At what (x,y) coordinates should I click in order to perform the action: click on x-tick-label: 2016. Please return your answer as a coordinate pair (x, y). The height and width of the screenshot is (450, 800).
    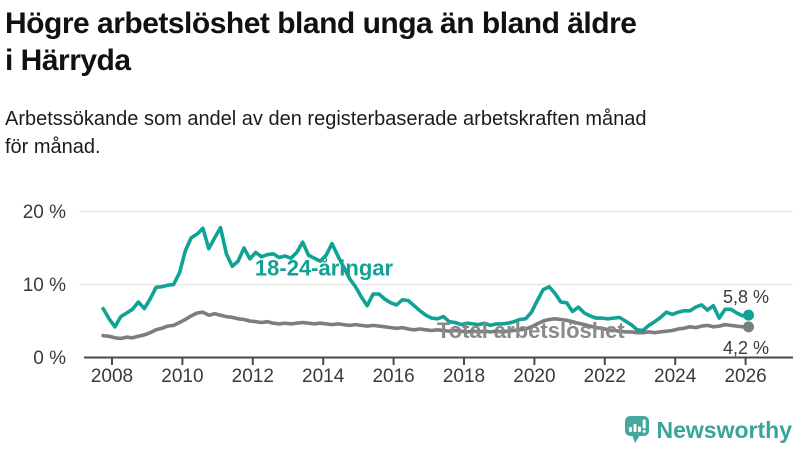
    Looking at the image, I should click on (393, 376).